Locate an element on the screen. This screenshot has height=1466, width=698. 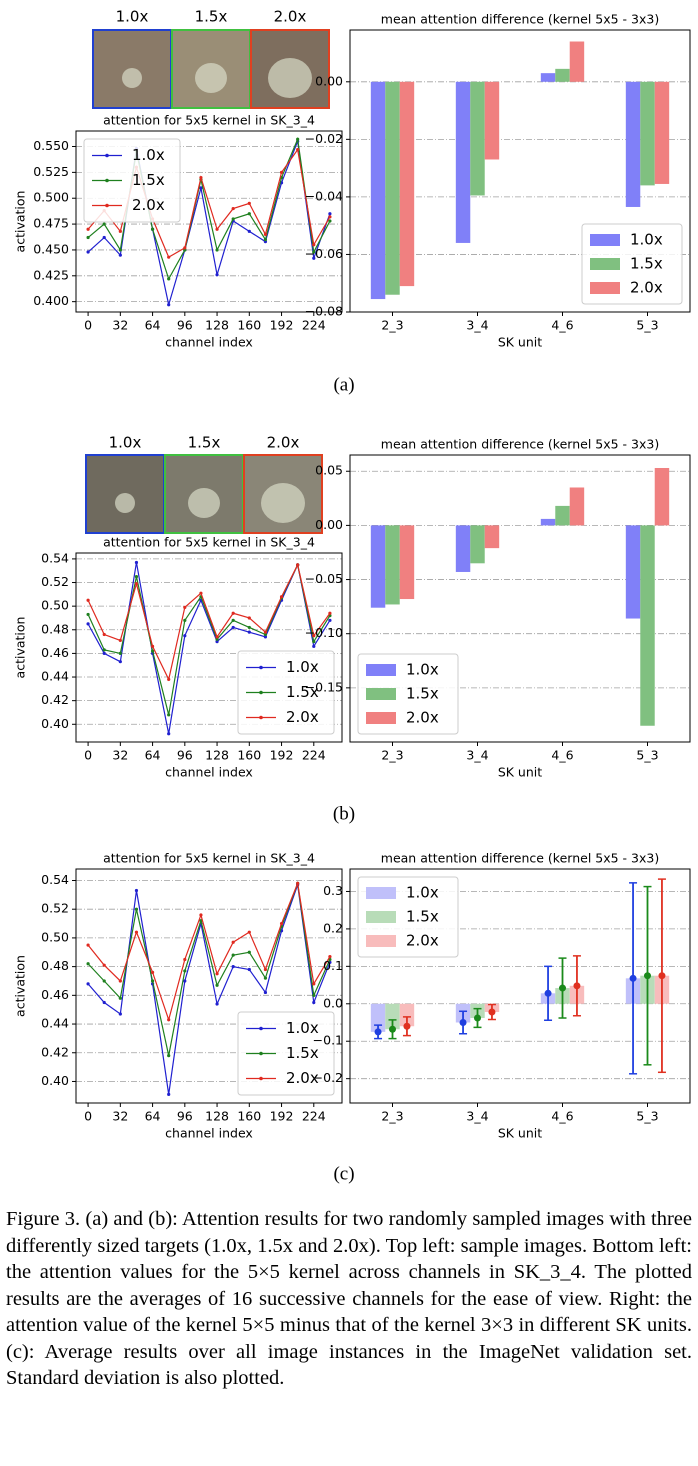
image-label: 1.5x is located at coordinates (204, 443).